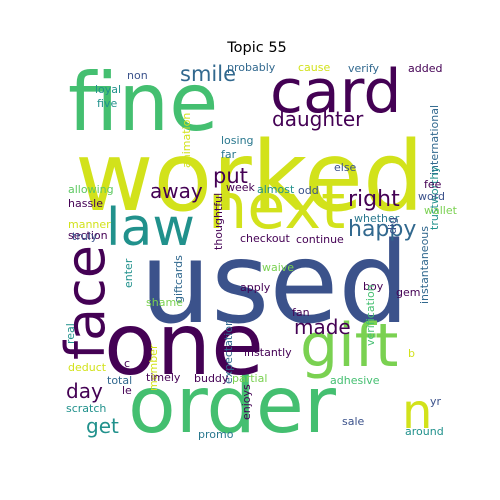  What do you see at coordinates (85, 302) in the screenshot?
I see `word-face: face` at bounding box center [85, 302].